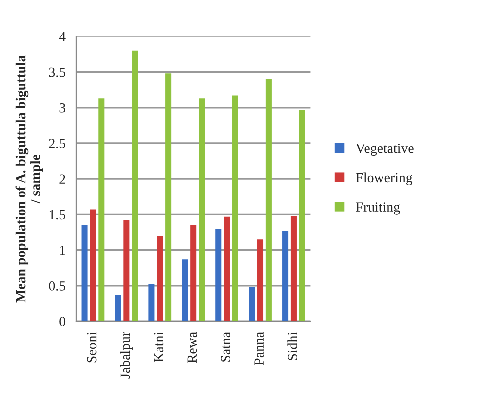  What do you see at coordinates (193, 348) in the screenshot?
I see `x-tick-label: Rewa` at bounding box center [193, 348].